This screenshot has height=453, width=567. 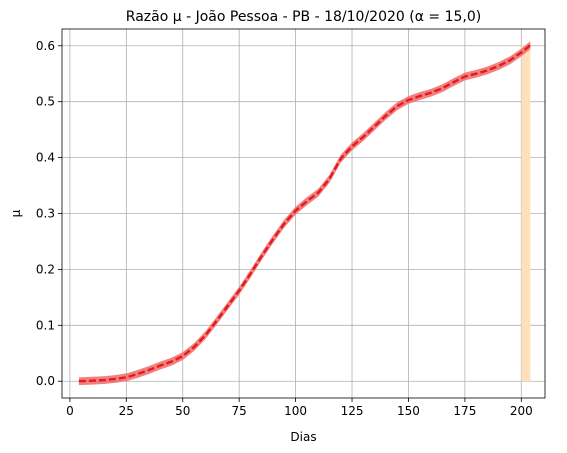 What do you see at coordinates (521, 411) in the screenshot?
I see `x-tick-label: 200` at bounding box center [521, 411].